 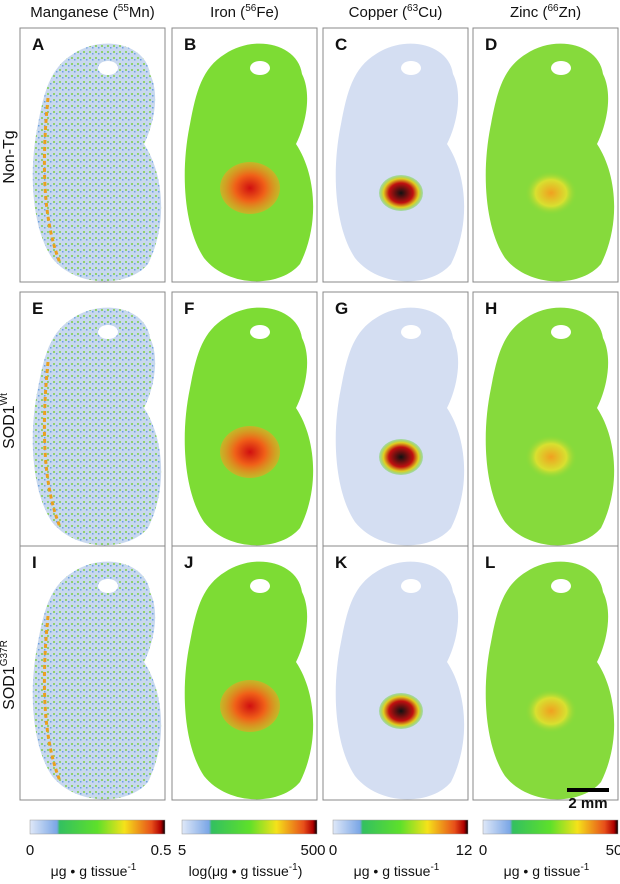 I want to click on column-header: Iron (56Fe), so click(x=244, y=12).